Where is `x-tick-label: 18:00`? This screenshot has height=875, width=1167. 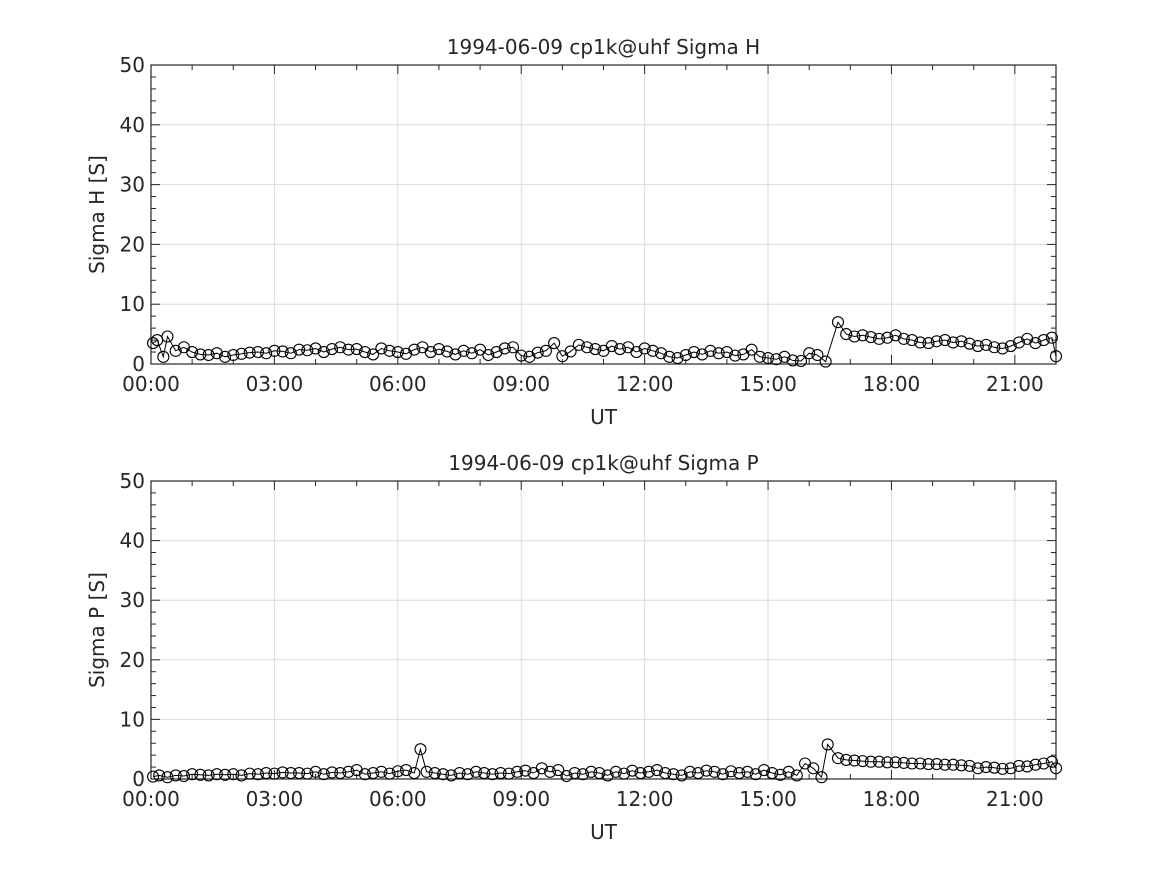 x-tick-label: 18:00 is located at coordinates (892, 799).